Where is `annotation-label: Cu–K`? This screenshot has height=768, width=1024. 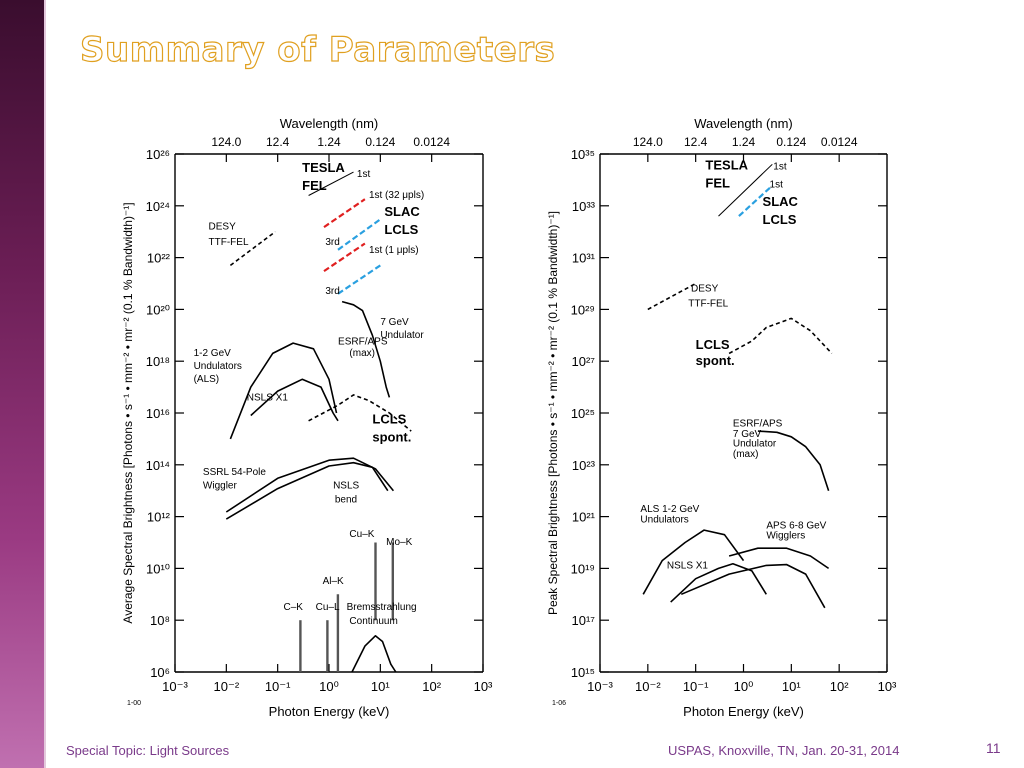
annotation-label: Cu–K is located at coordinates (361, 534).